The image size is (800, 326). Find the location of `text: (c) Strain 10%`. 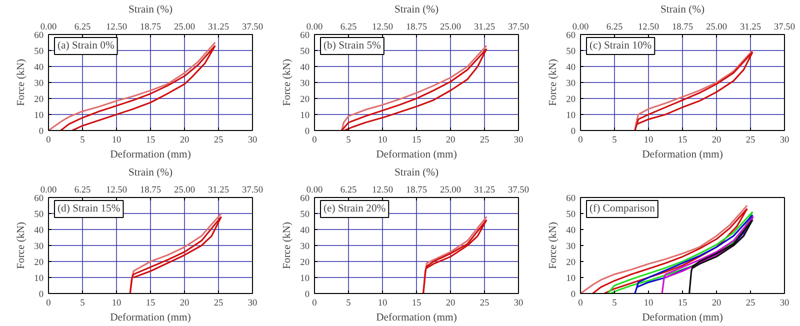

text: (c) Strain 10% is located at coordinates (621, 46).